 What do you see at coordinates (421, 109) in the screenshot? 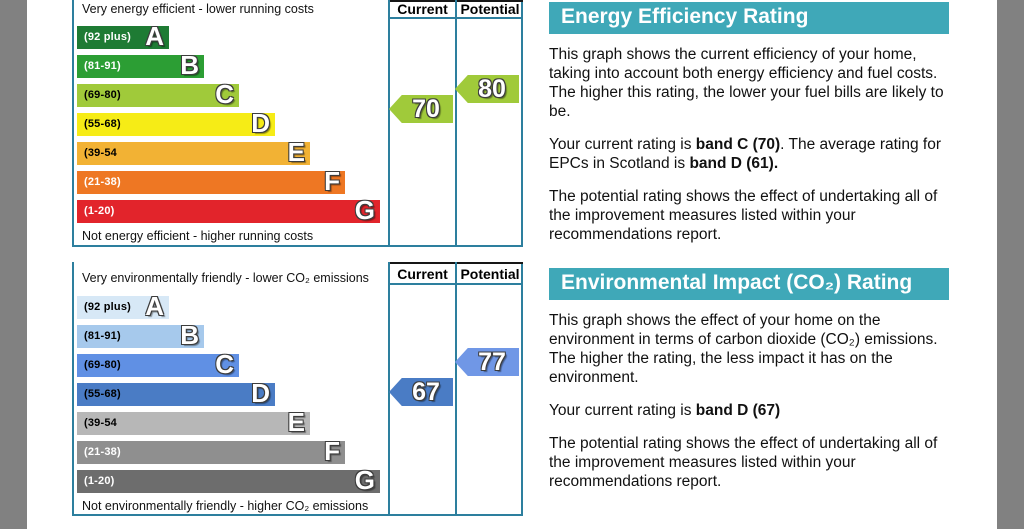
I see `current-rating-arrow: 70` at bounding box center [421, 109].